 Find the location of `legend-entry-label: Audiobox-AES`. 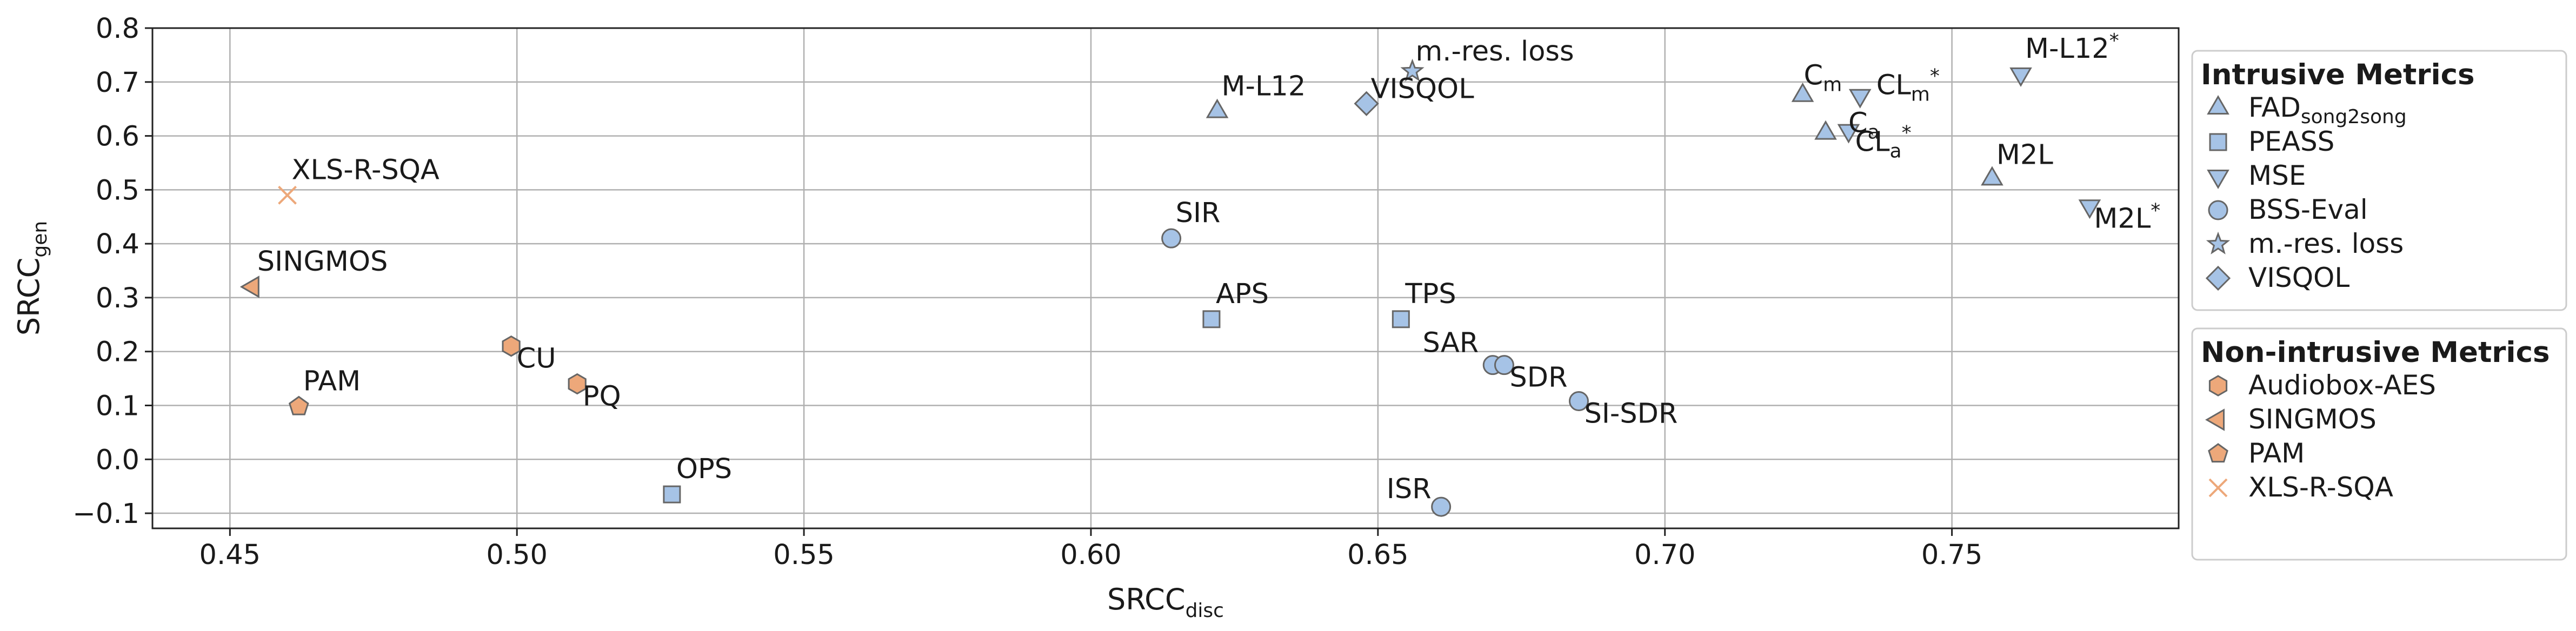

legend-entry-label: Audiobox-AES is located at coordinates (2342, 385).